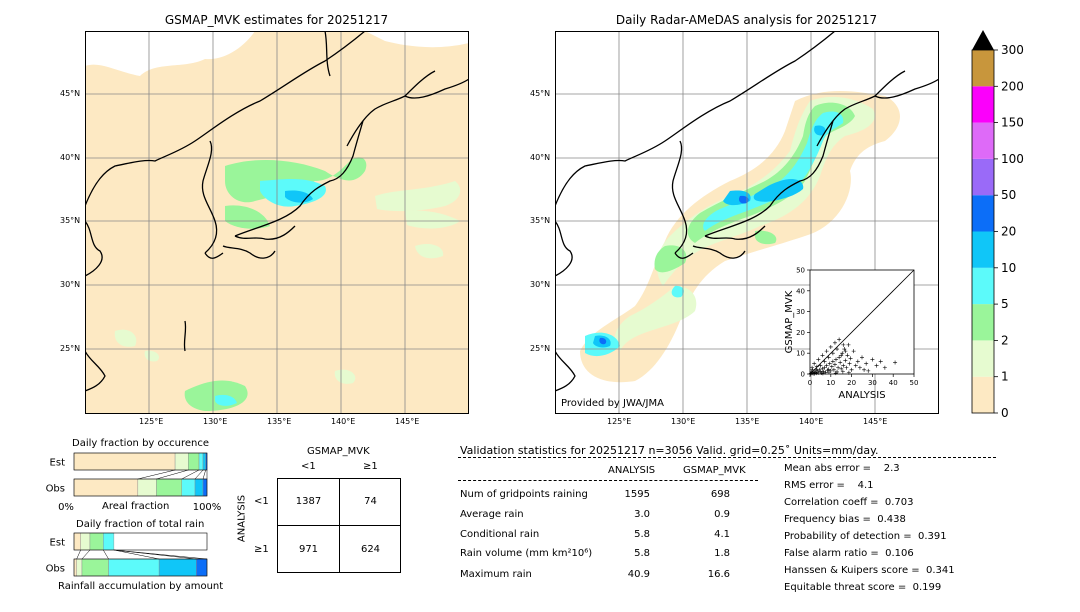  I want to click on scatter-xtick-label: 20, so click(851, 383).